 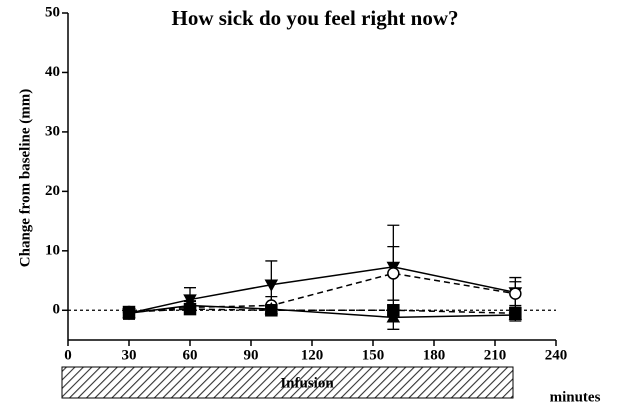 I want to click on x-tick-label: 90, so click(x=251, y=355).